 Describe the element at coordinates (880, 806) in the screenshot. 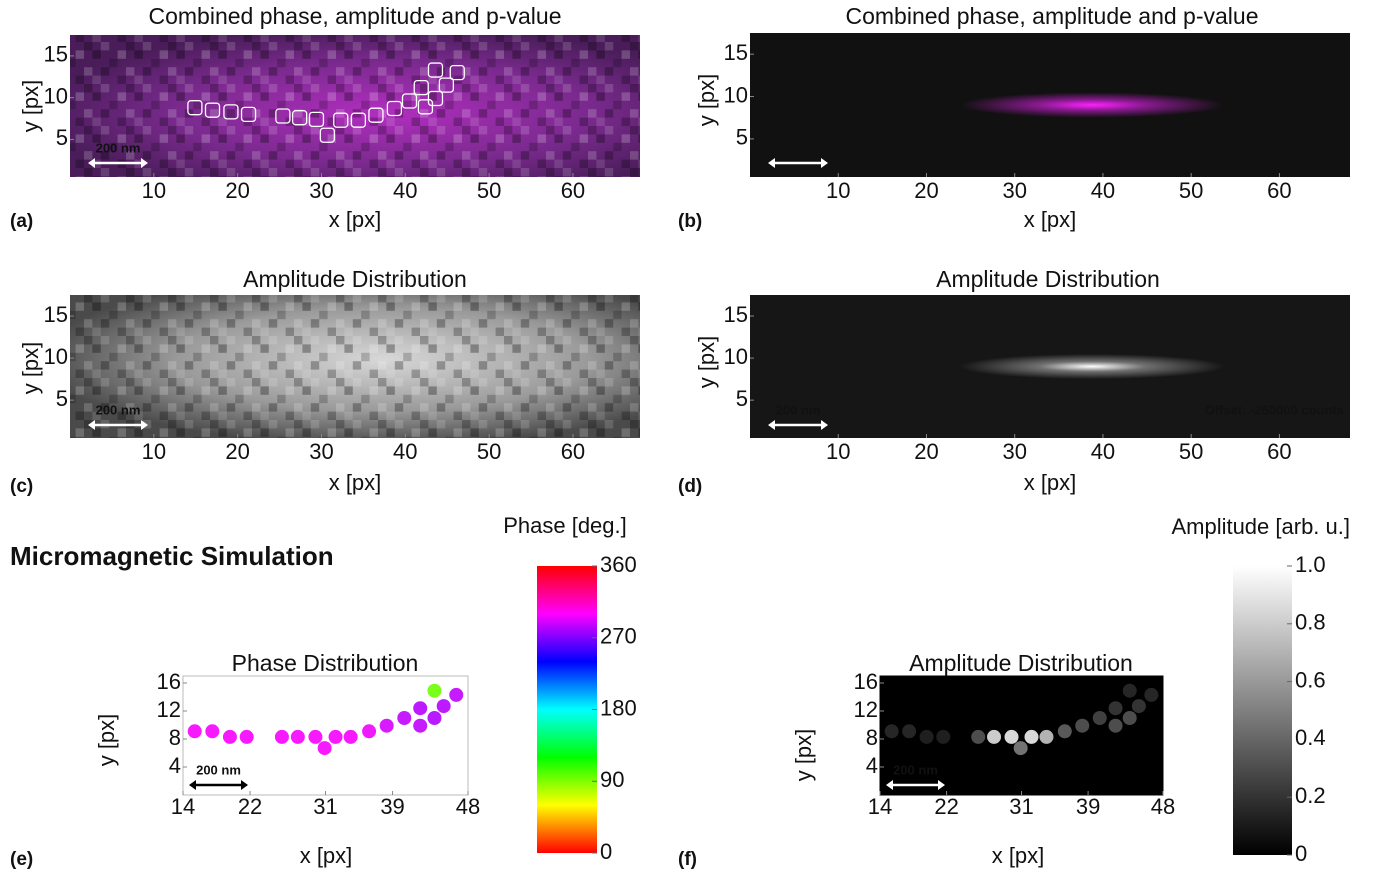

I see `x-tick-label: 14` at that location.